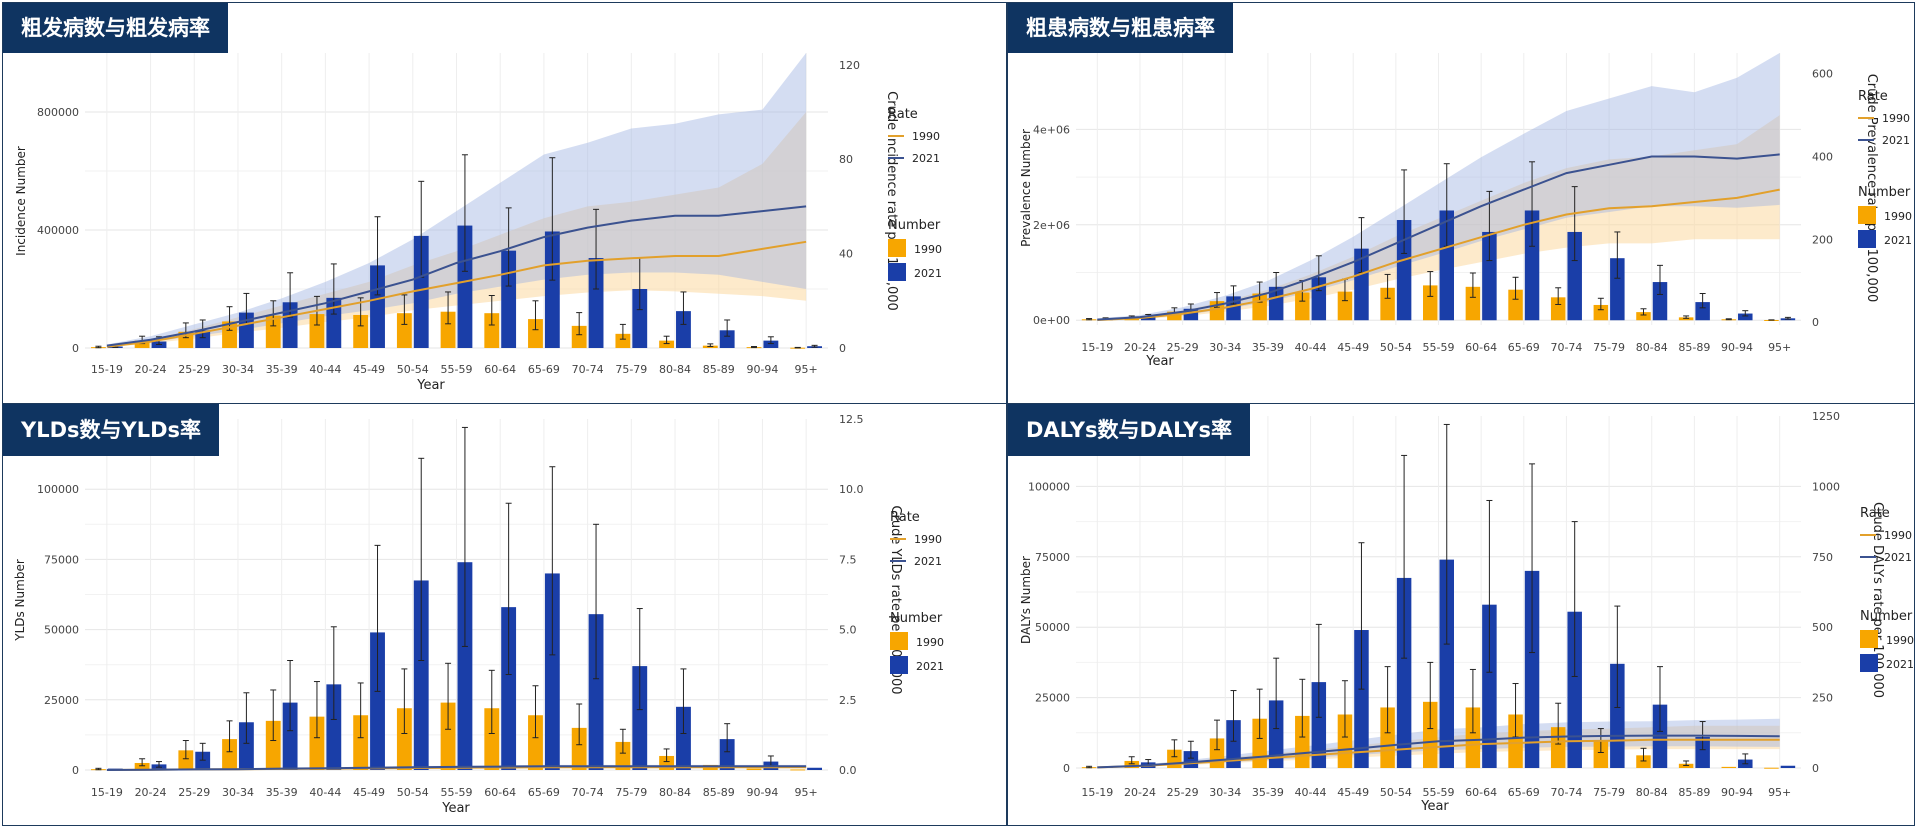 Image resolution: width=1917 pixels, height=828 pixels. What do you see at coordinates (848, 559) in the screenshot?
I see `y2-tick-label: 7.5` at bounding box center [848, 559].